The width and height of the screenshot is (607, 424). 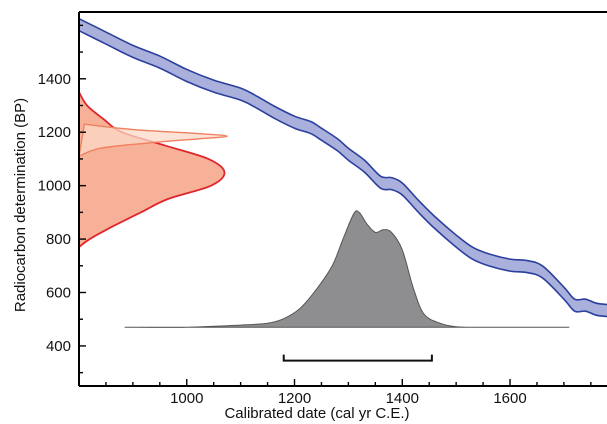 I want to click on y-tick-label: 1200, so click(x=54, y=132).